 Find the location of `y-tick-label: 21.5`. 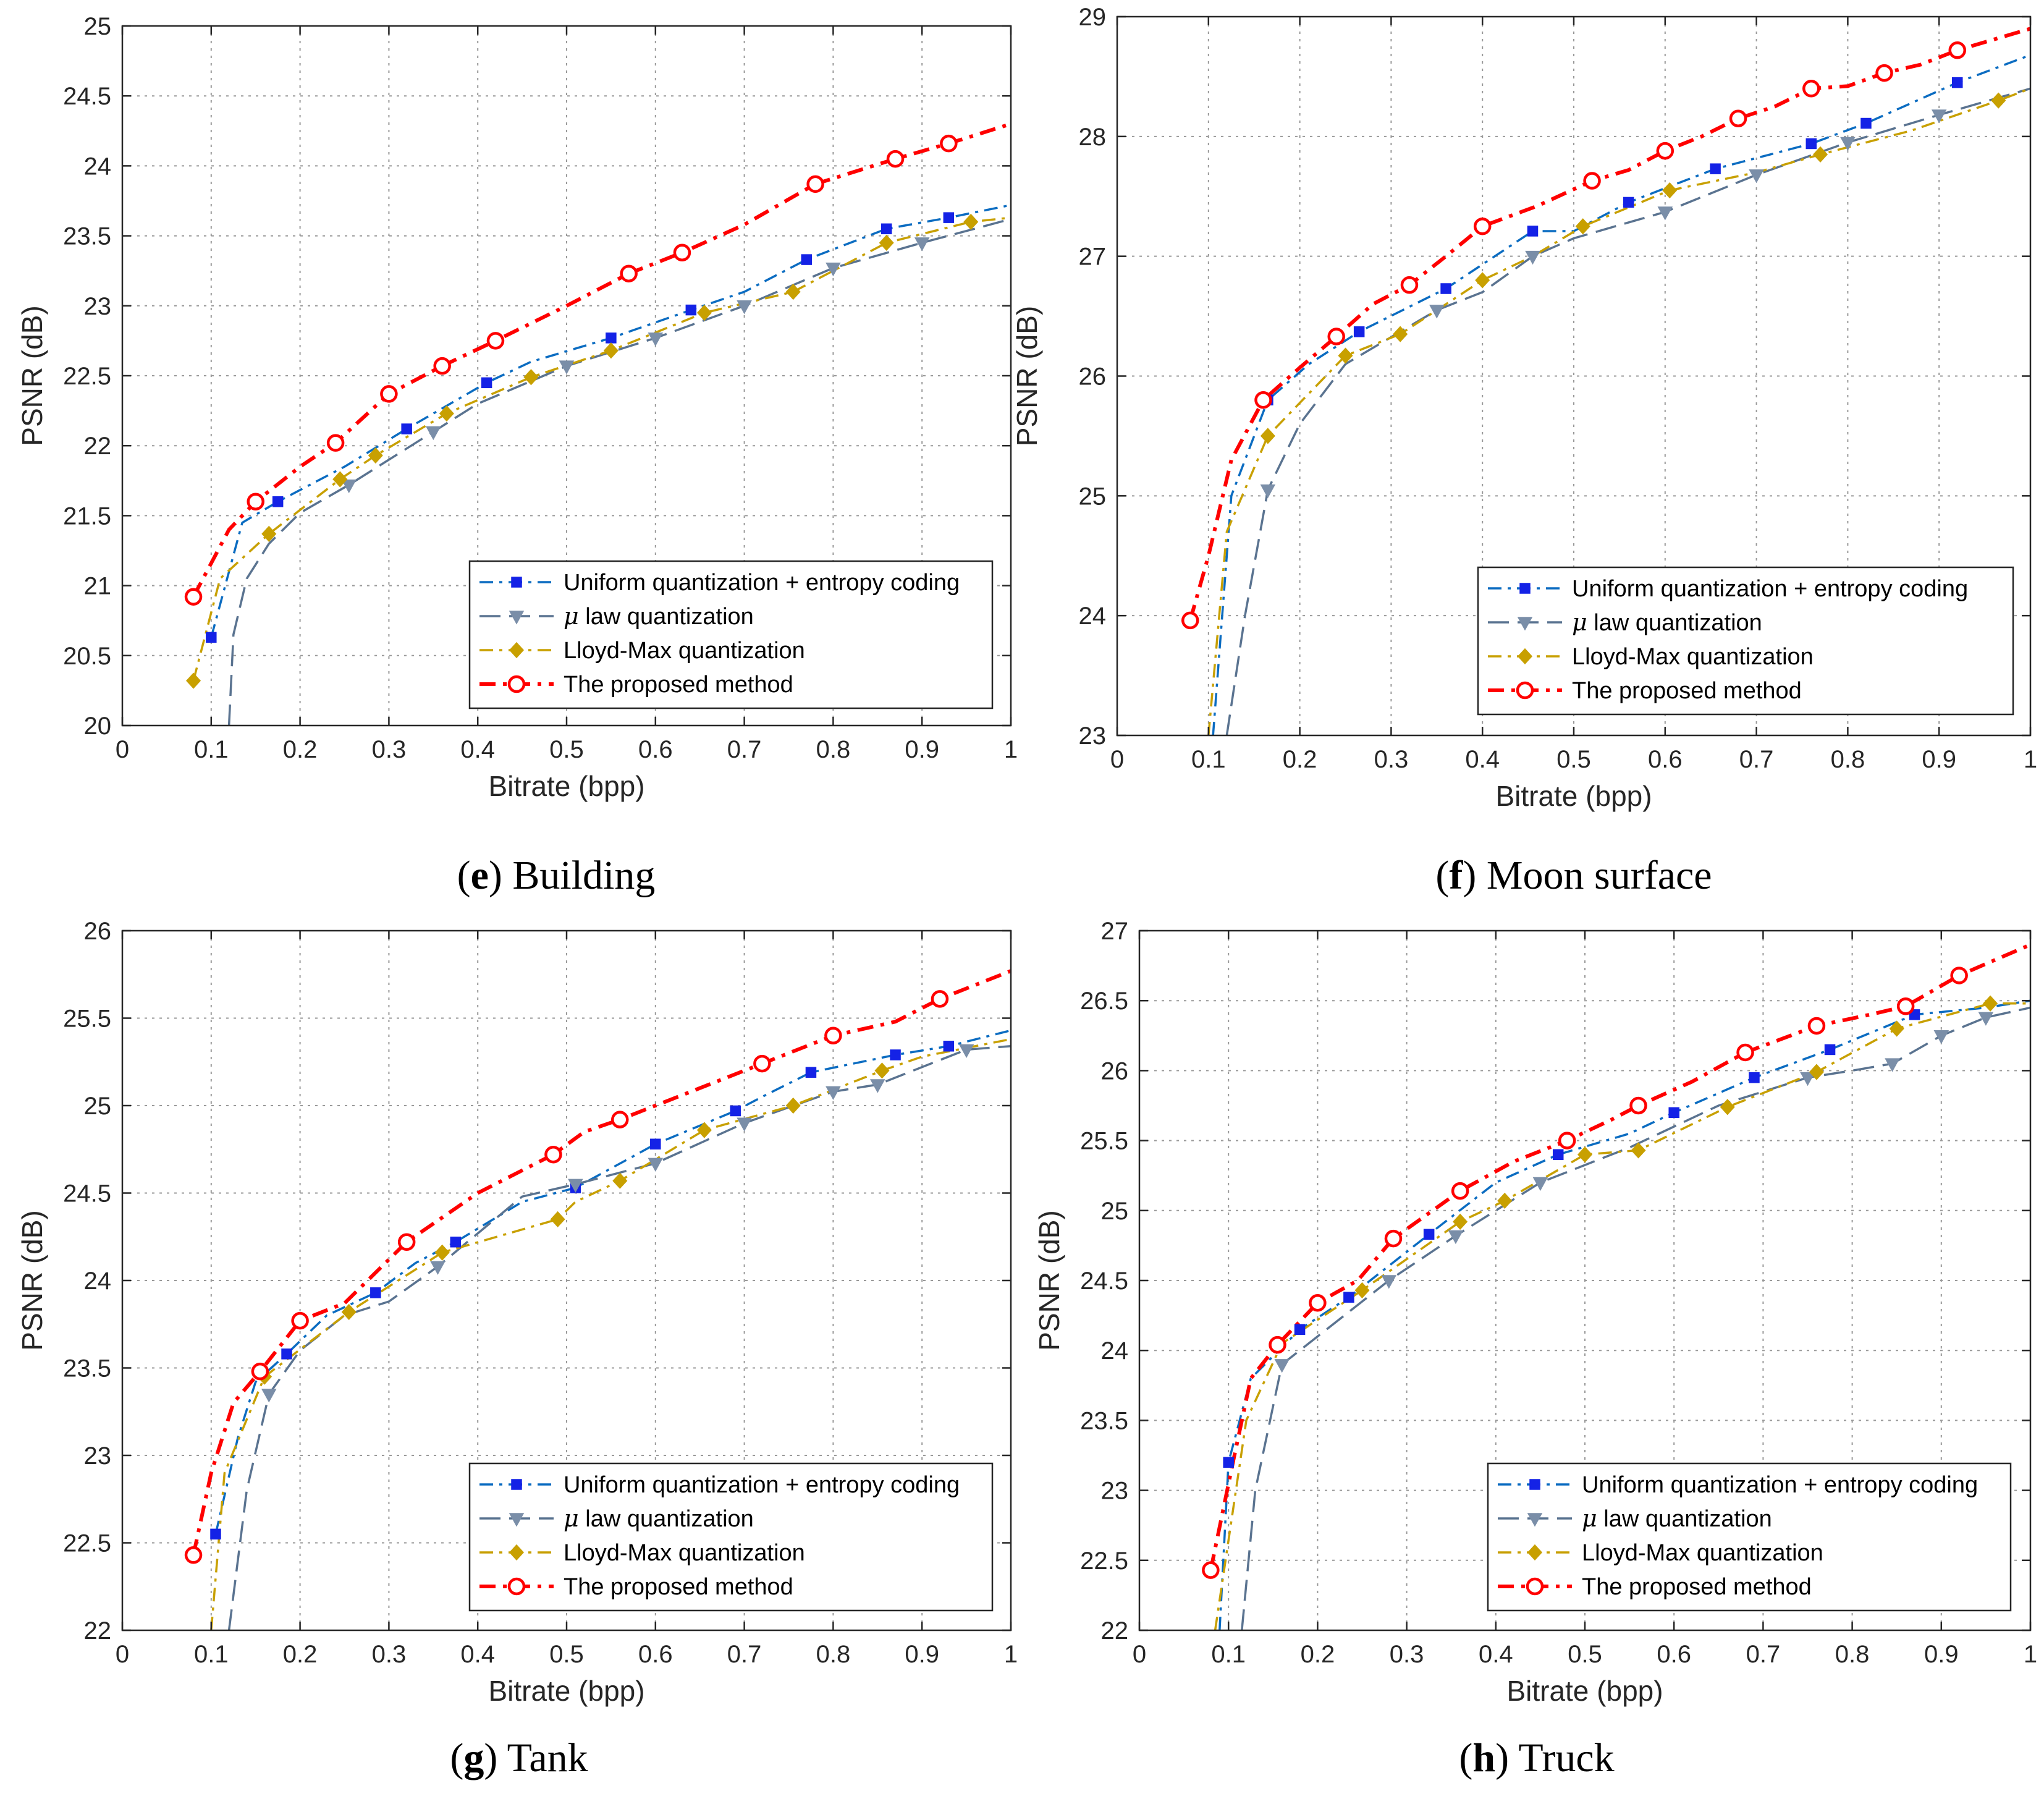

y-tick-label: 21.5 is located at coordinates (87, 516).